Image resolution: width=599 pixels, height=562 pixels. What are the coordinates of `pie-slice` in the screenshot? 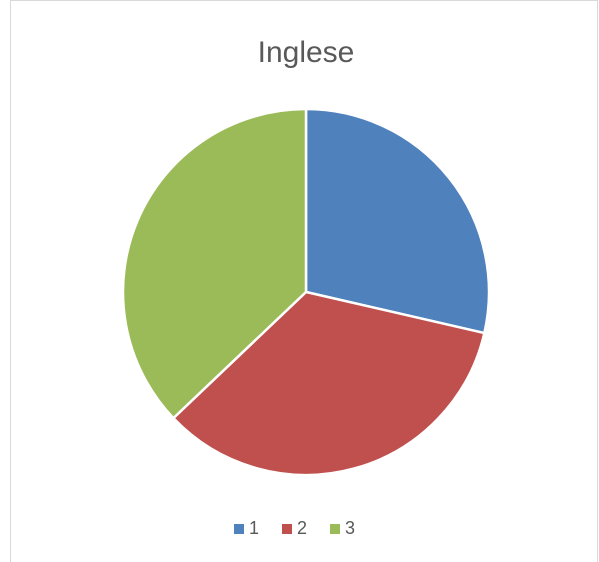 It's located at (397, 221).